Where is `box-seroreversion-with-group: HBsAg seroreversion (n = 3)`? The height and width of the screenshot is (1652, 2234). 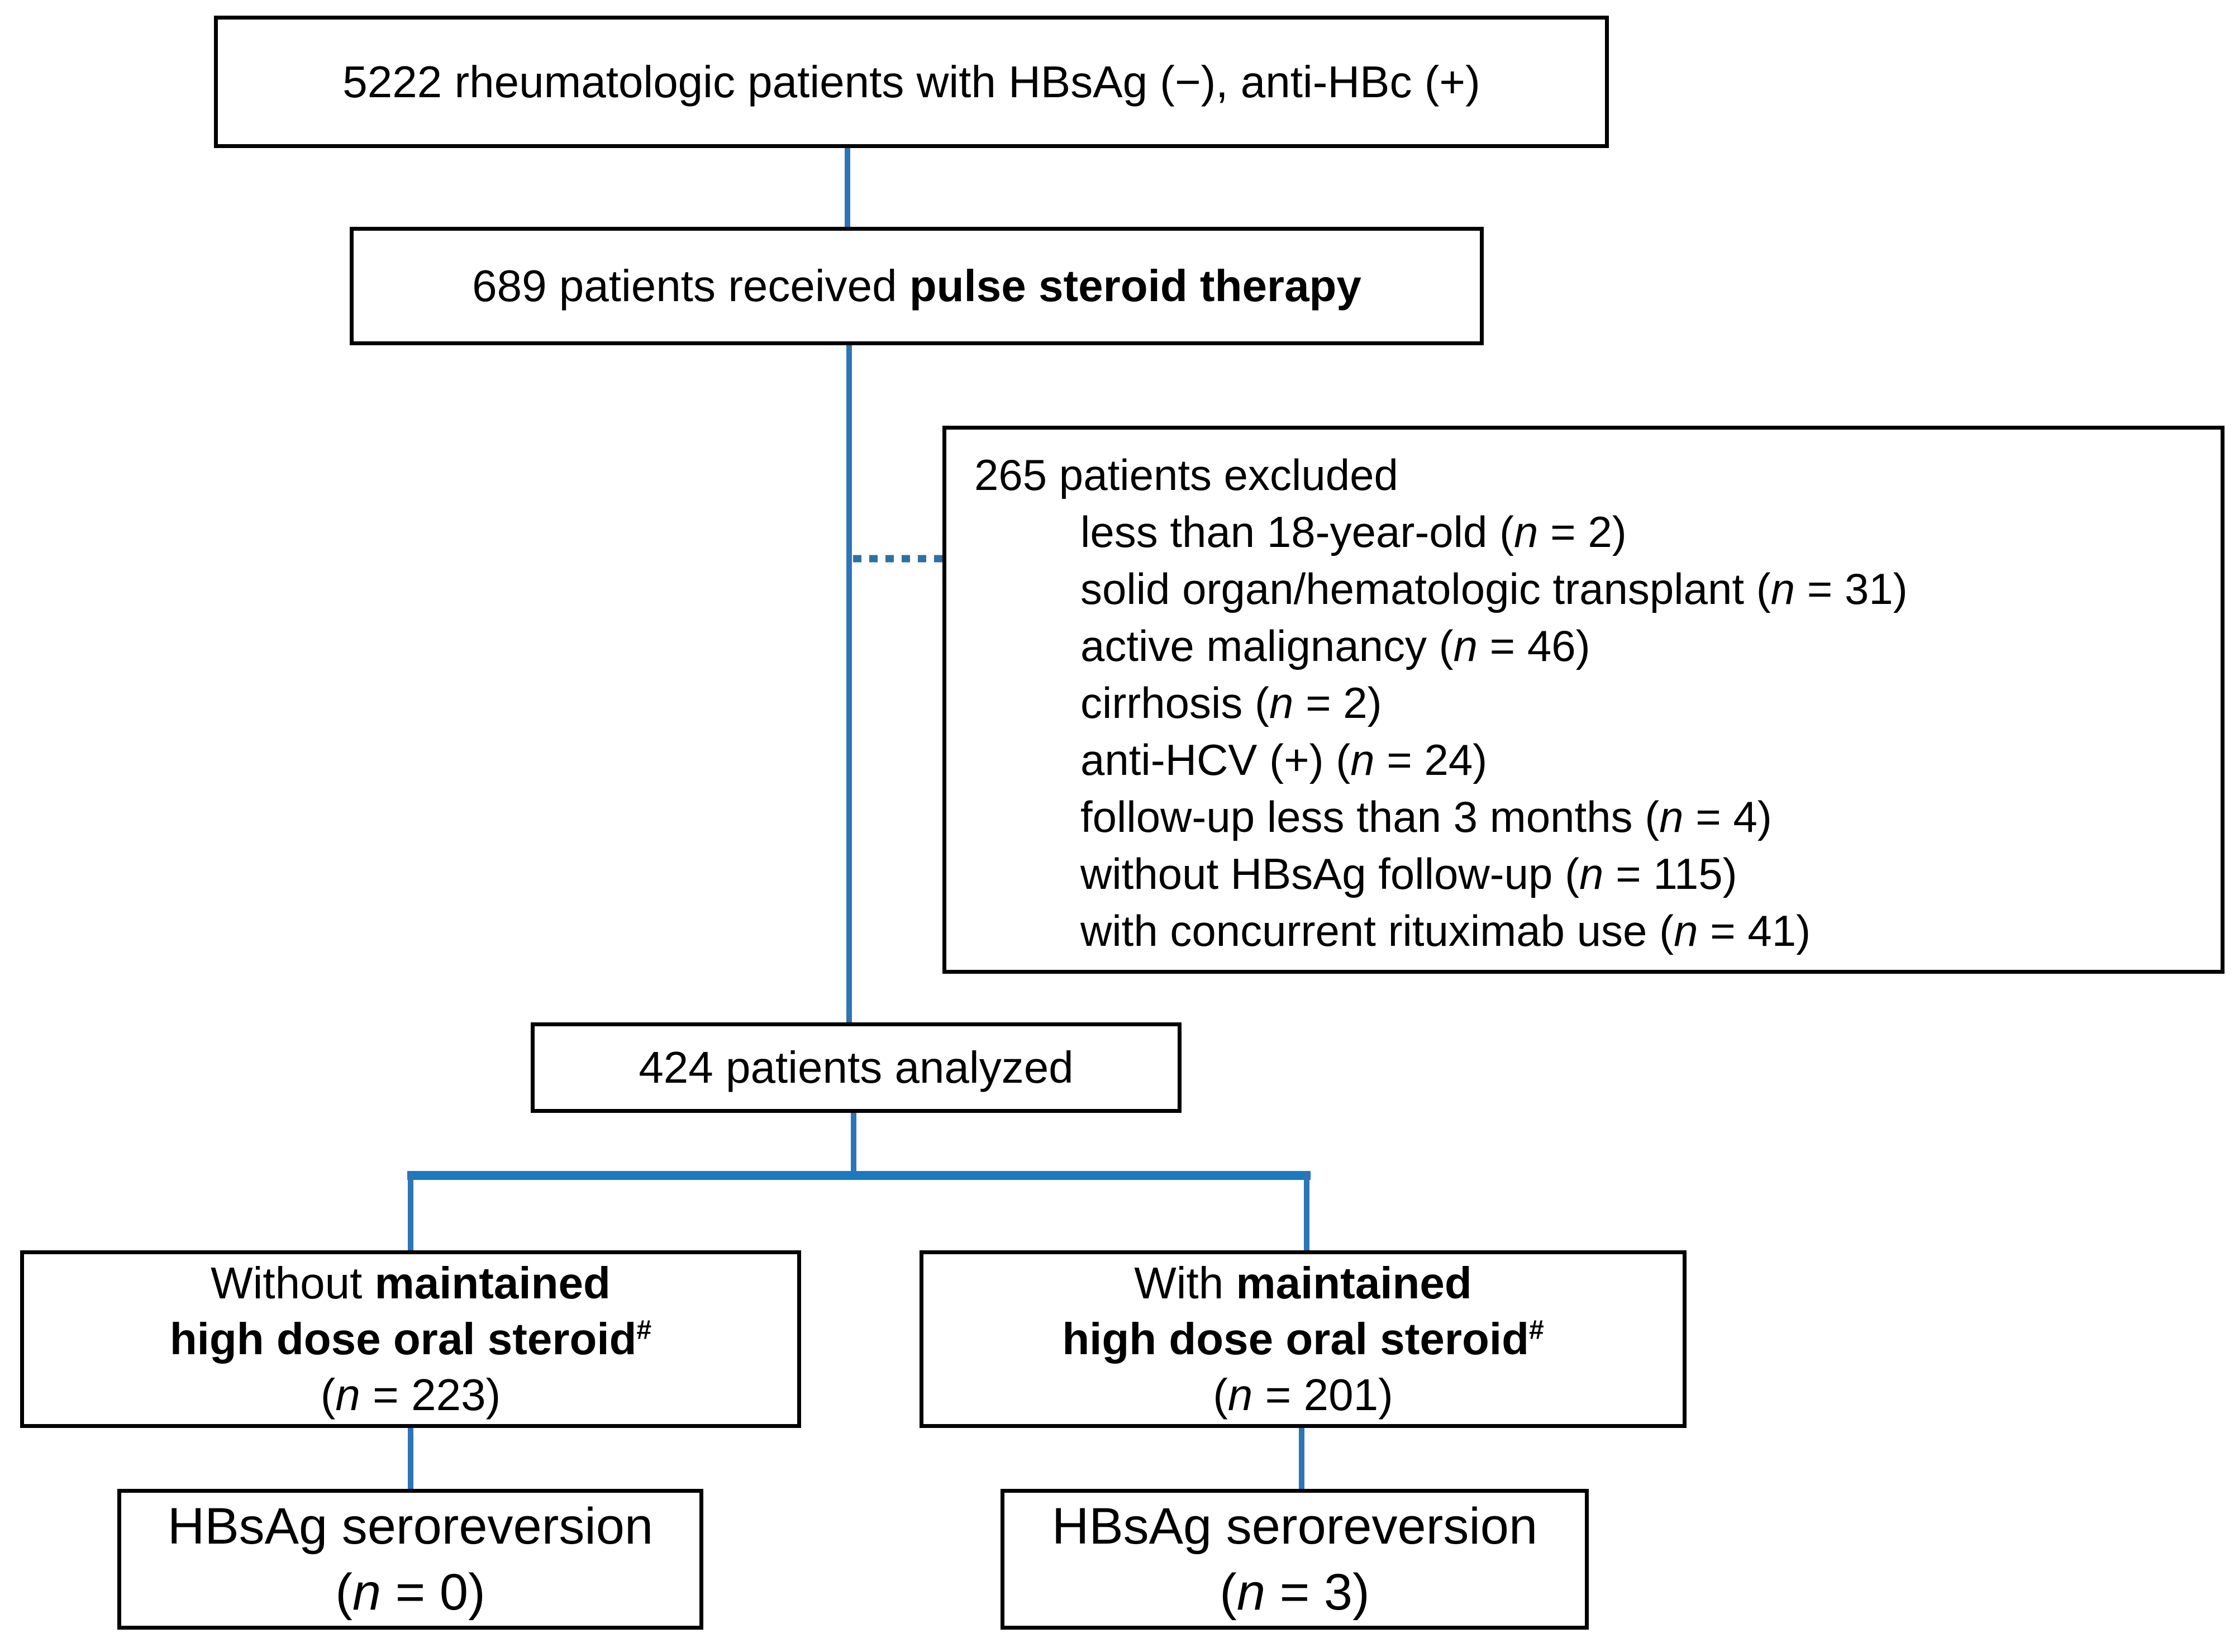
box-seroreversion-with-group: HBsAg seroreversion (n = 3) is located at coordinates (1295, 1559).